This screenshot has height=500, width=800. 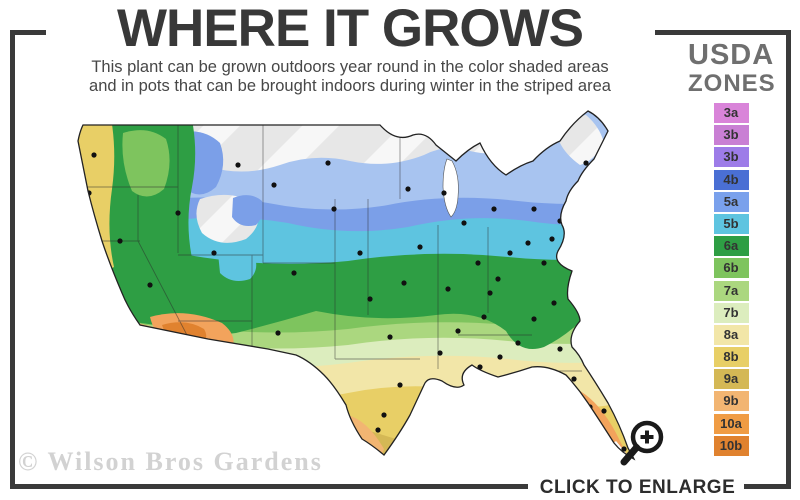 I want to click on page-title: WHERE IT GROWS, so click(x=350, y=29).